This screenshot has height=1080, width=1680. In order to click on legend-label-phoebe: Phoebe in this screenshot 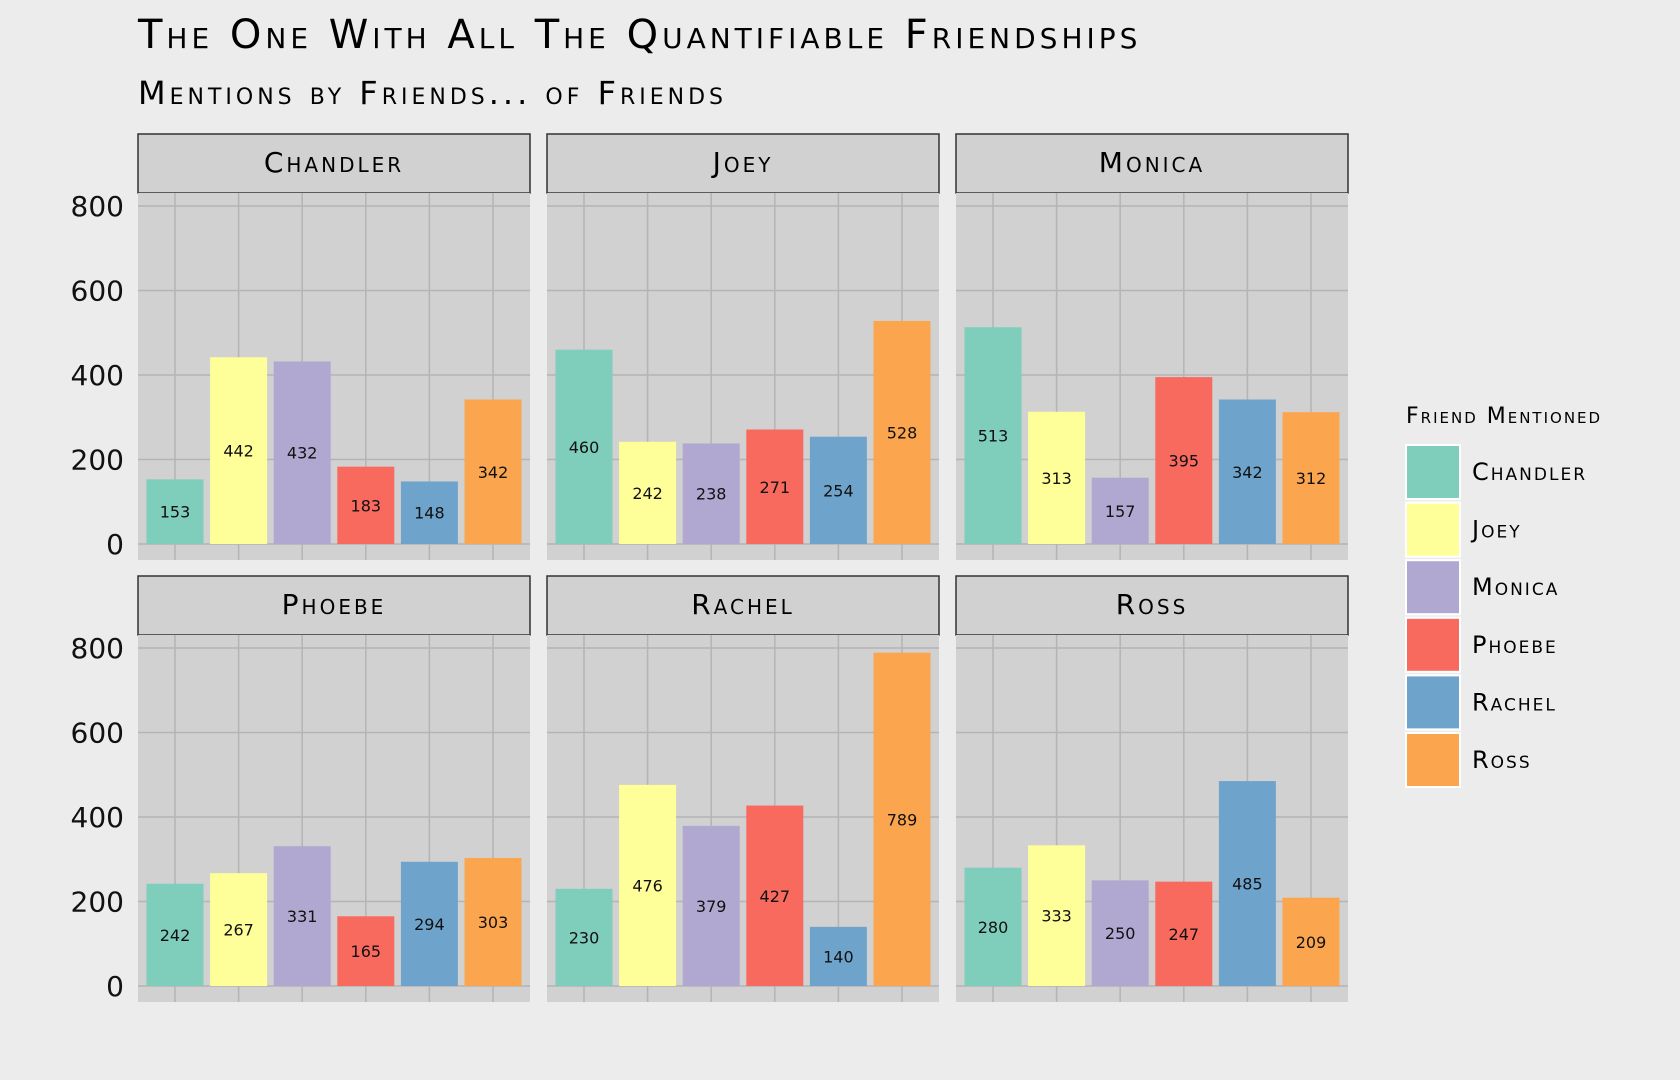, I will do `click(1515, 645)`.